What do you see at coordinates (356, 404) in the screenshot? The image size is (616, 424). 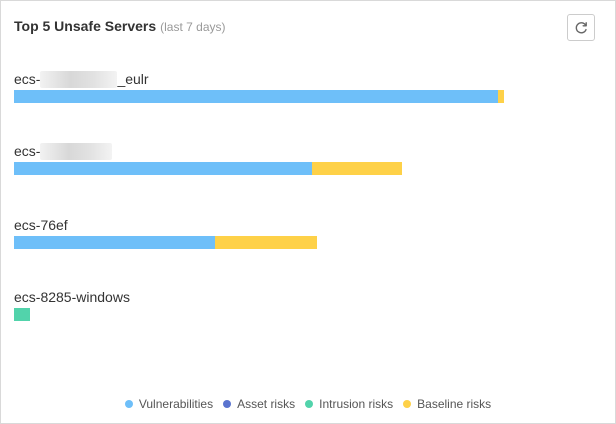 I see `legend-label: Intrusion risks` at bounding box center [356, 404].